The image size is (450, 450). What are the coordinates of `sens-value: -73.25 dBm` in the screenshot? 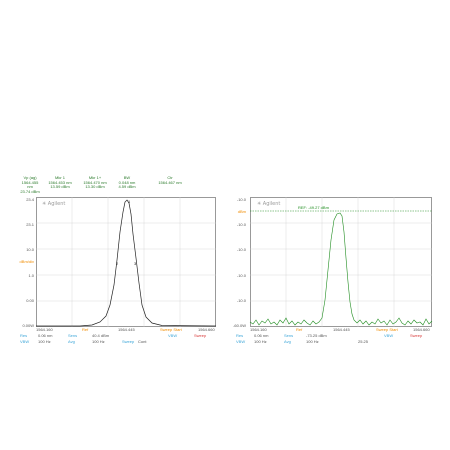 It's located at (316, 335).